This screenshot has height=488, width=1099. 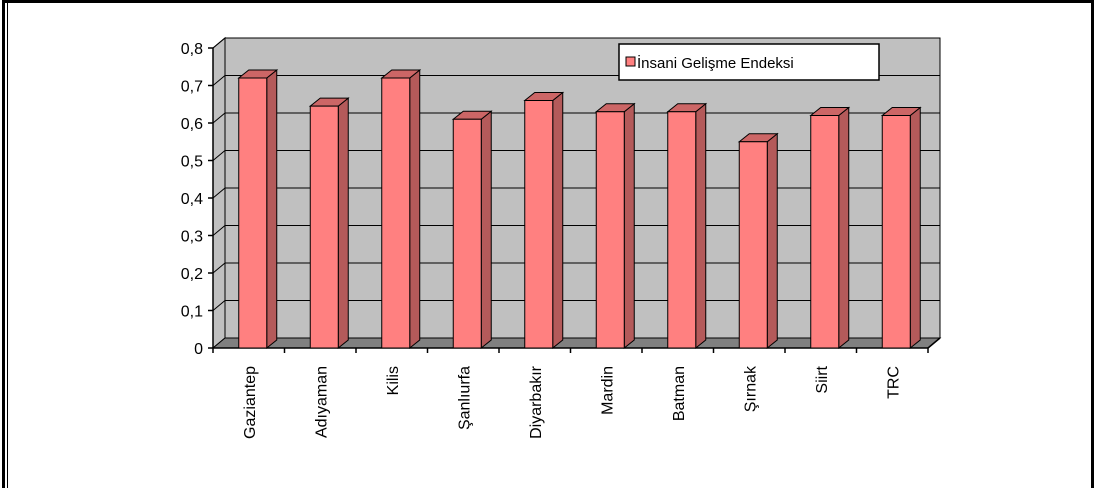 I want to click on x-tick-label: TRC, so click(x=893, y=382).